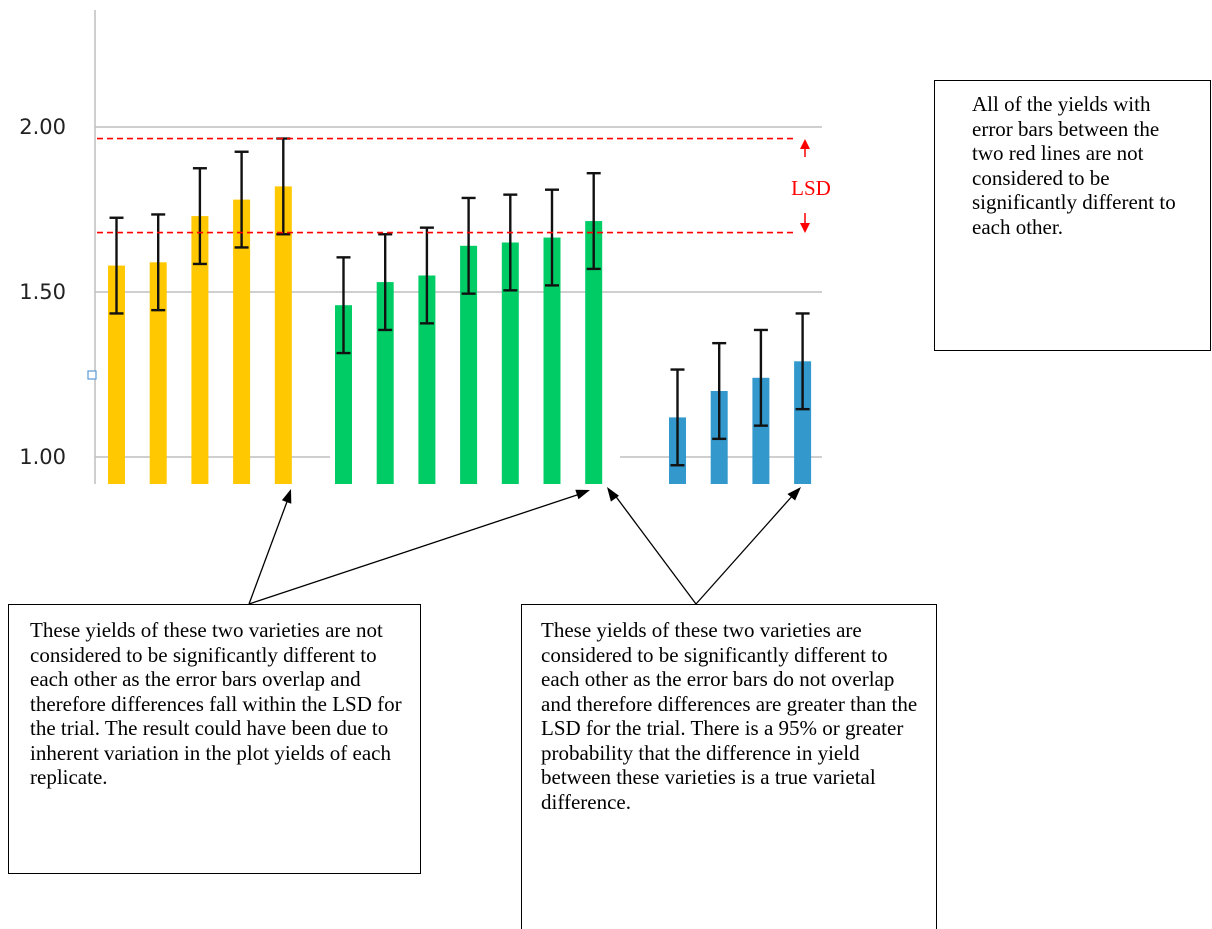 The height and width of the screenshot is (929, 1212). I want to click on y-tick-labels: 1.00 1.50 2.00, so click(42, 292).